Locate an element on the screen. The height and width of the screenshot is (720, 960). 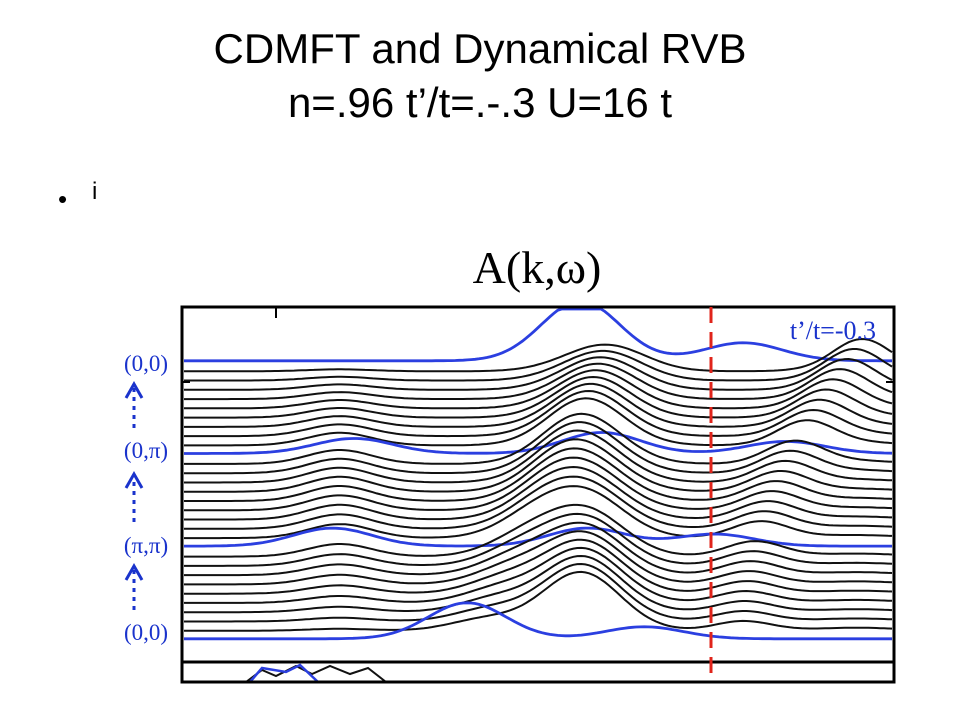
lower-panel-highlight-curve is located at coordinates (284, 673).